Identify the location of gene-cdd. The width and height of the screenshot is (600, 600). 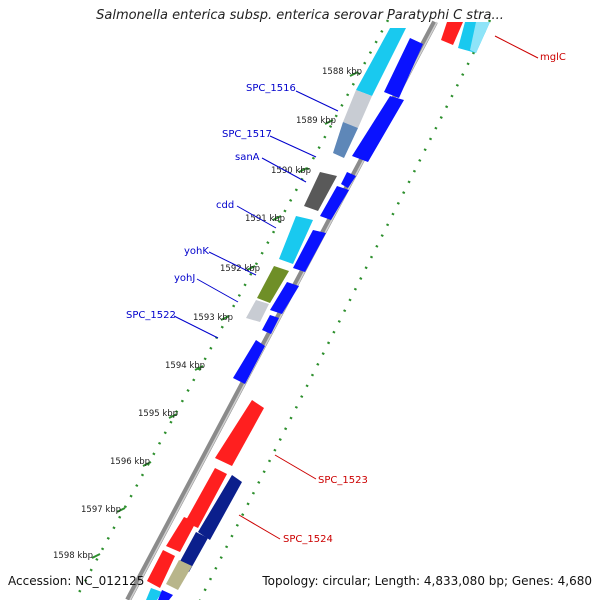
(296, 240).